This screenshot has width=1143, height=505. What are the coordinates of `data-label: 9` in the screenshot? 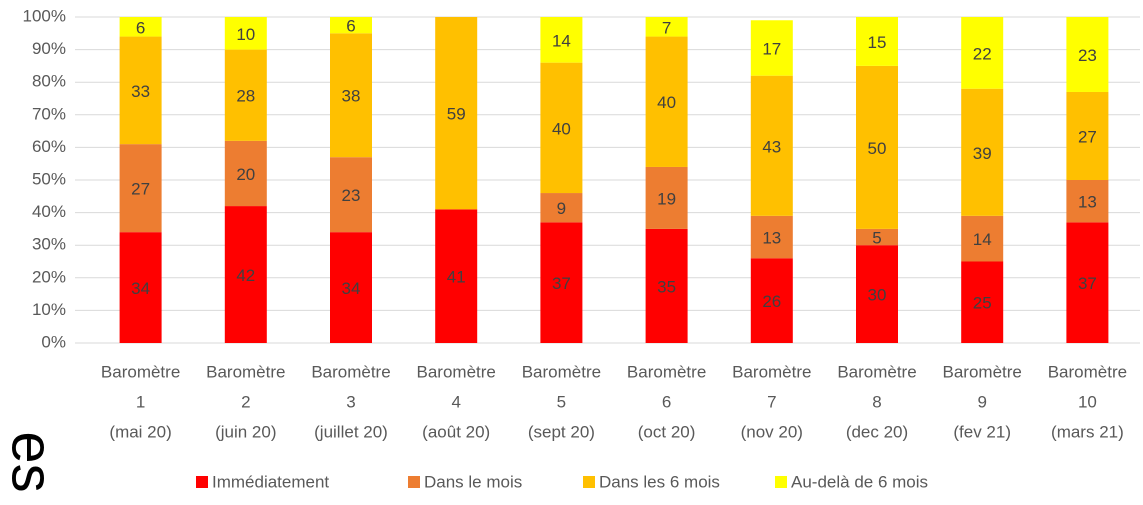 It's located at (561, 208).